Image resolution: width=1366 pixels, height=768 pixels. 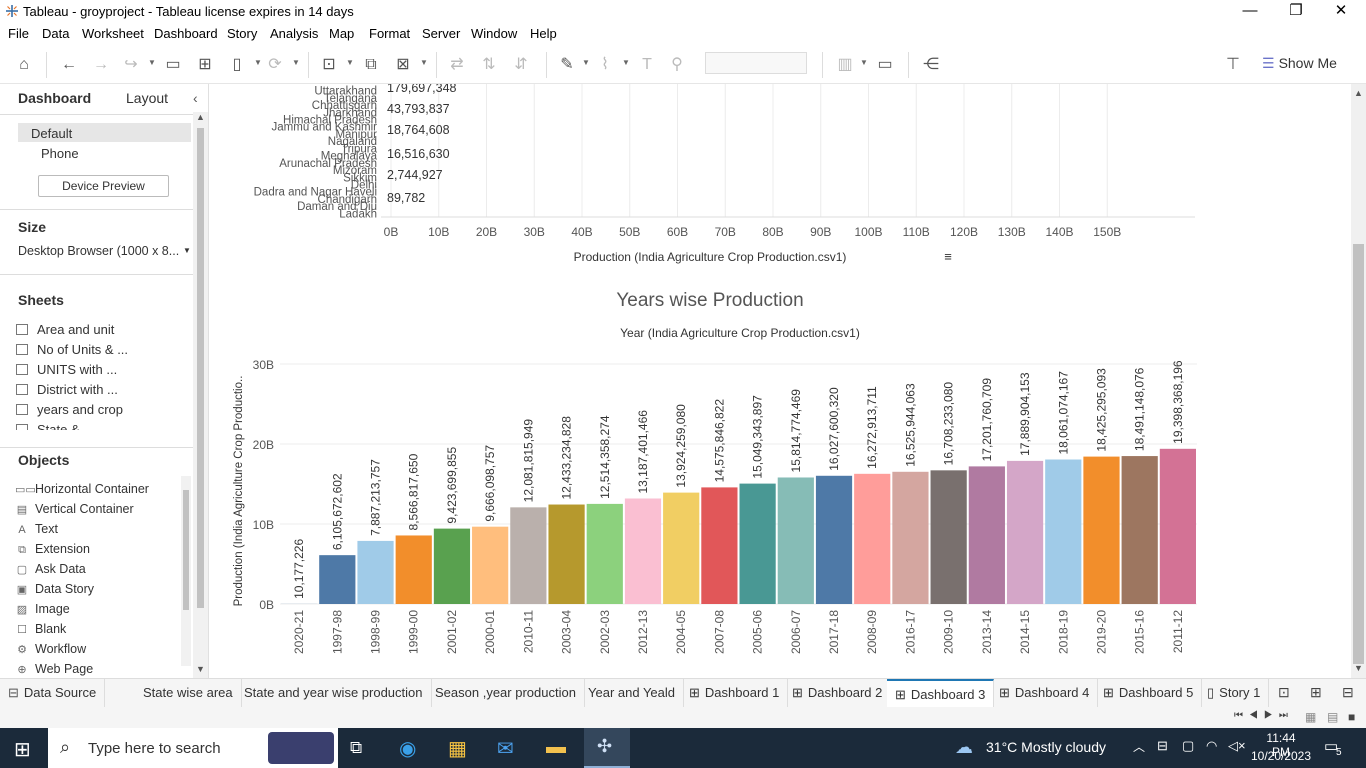 I want to click on sheet-nav-arrows-icon: ⏮◀▶⏭, so click(x=1264, y=715).